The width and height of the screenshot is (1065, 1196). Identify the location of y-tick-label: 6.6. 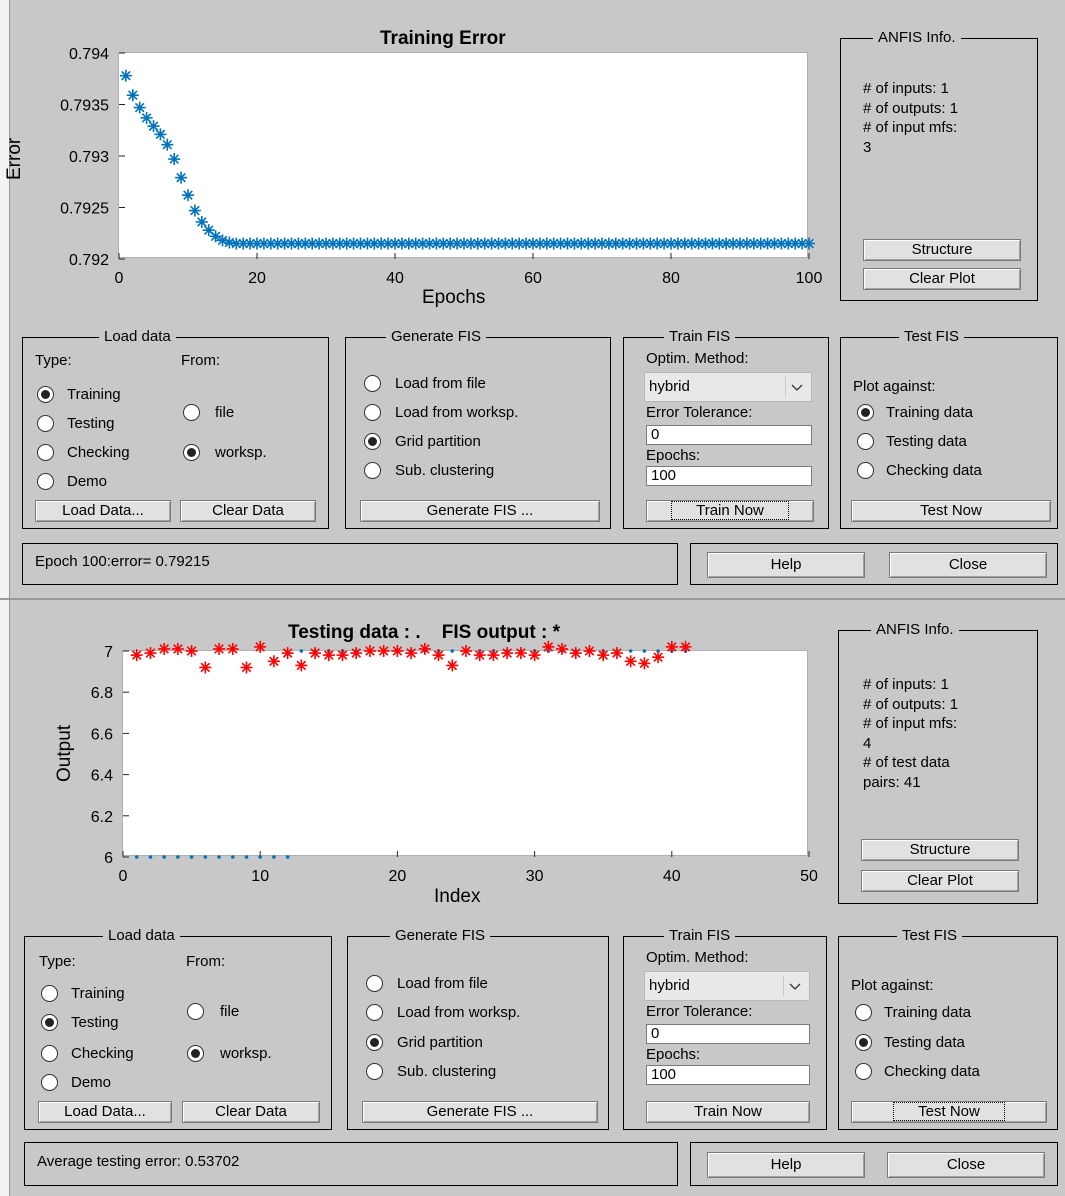
(102, 734).